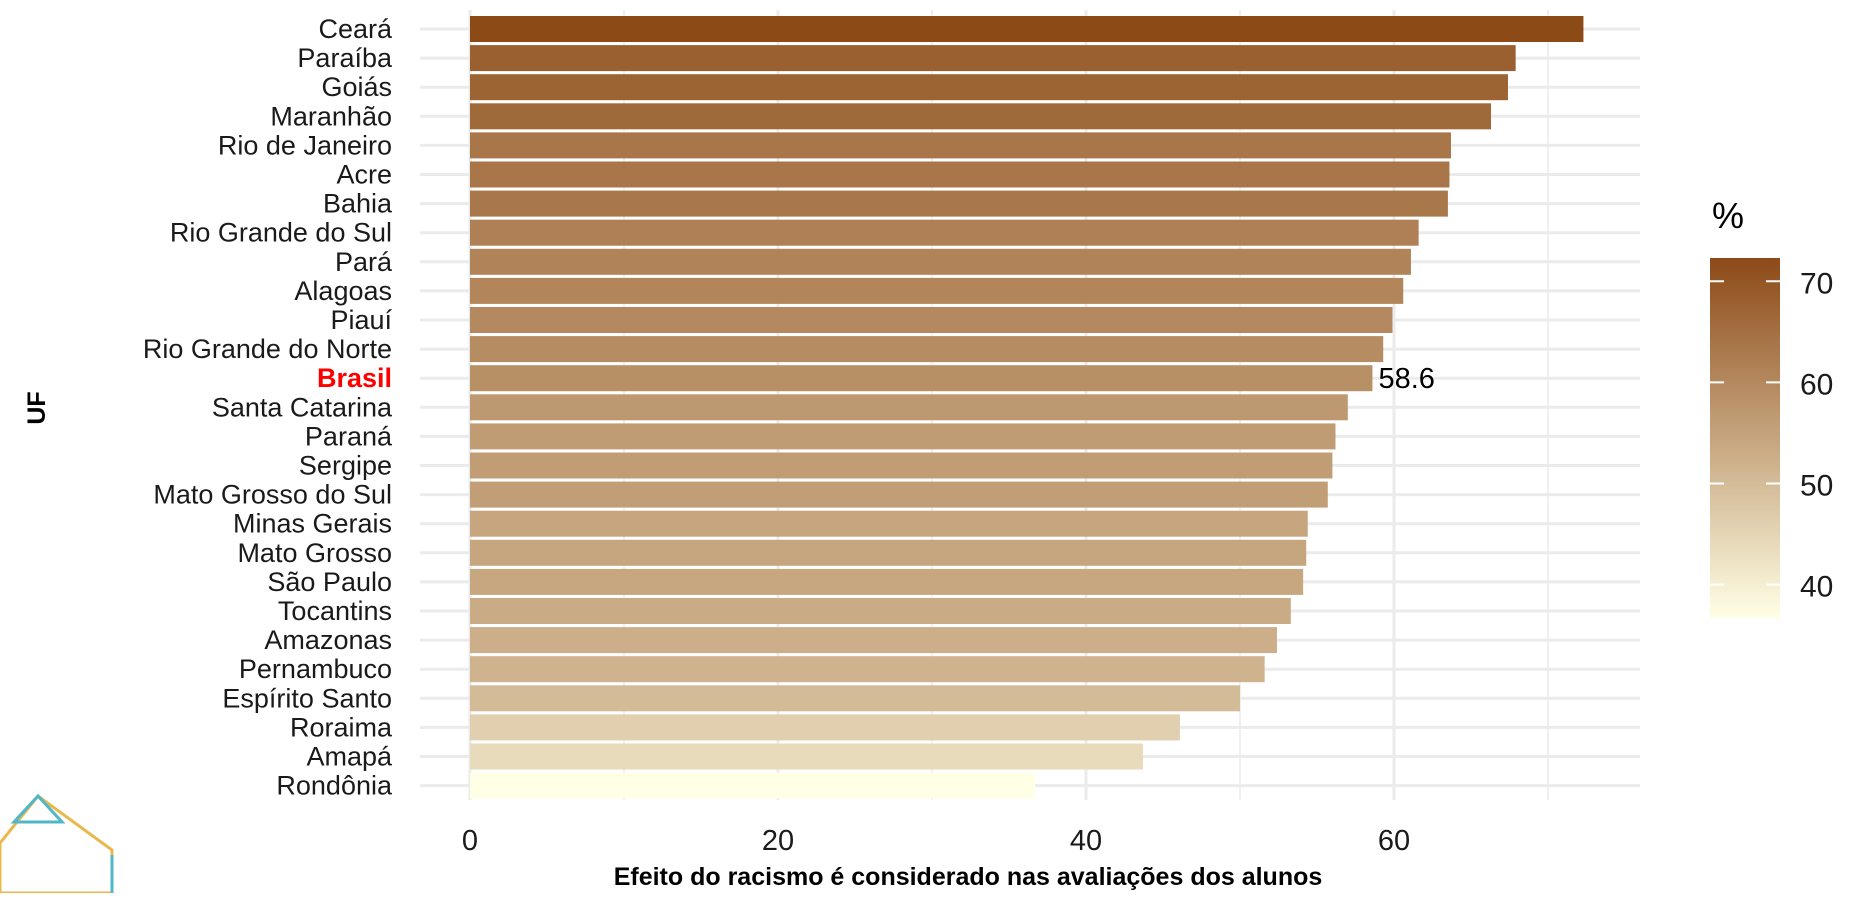 Image resolution: width=1860 pixels, height=898 pixels. Describe the element at coordinates (272, 495) in the screenshot. I see `category-label: Mato Grosso do Sul` at that location.